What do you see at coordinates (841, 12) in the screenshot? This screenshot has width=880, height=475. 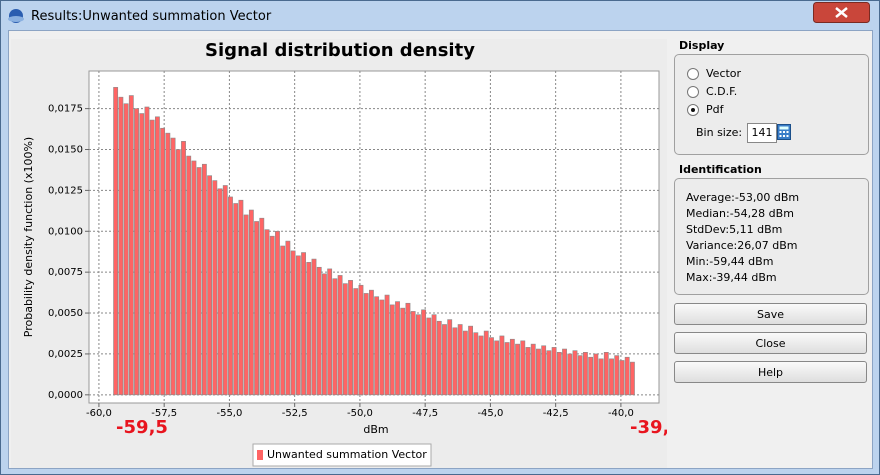 I see `close-window` at bounding box center [841, 12].